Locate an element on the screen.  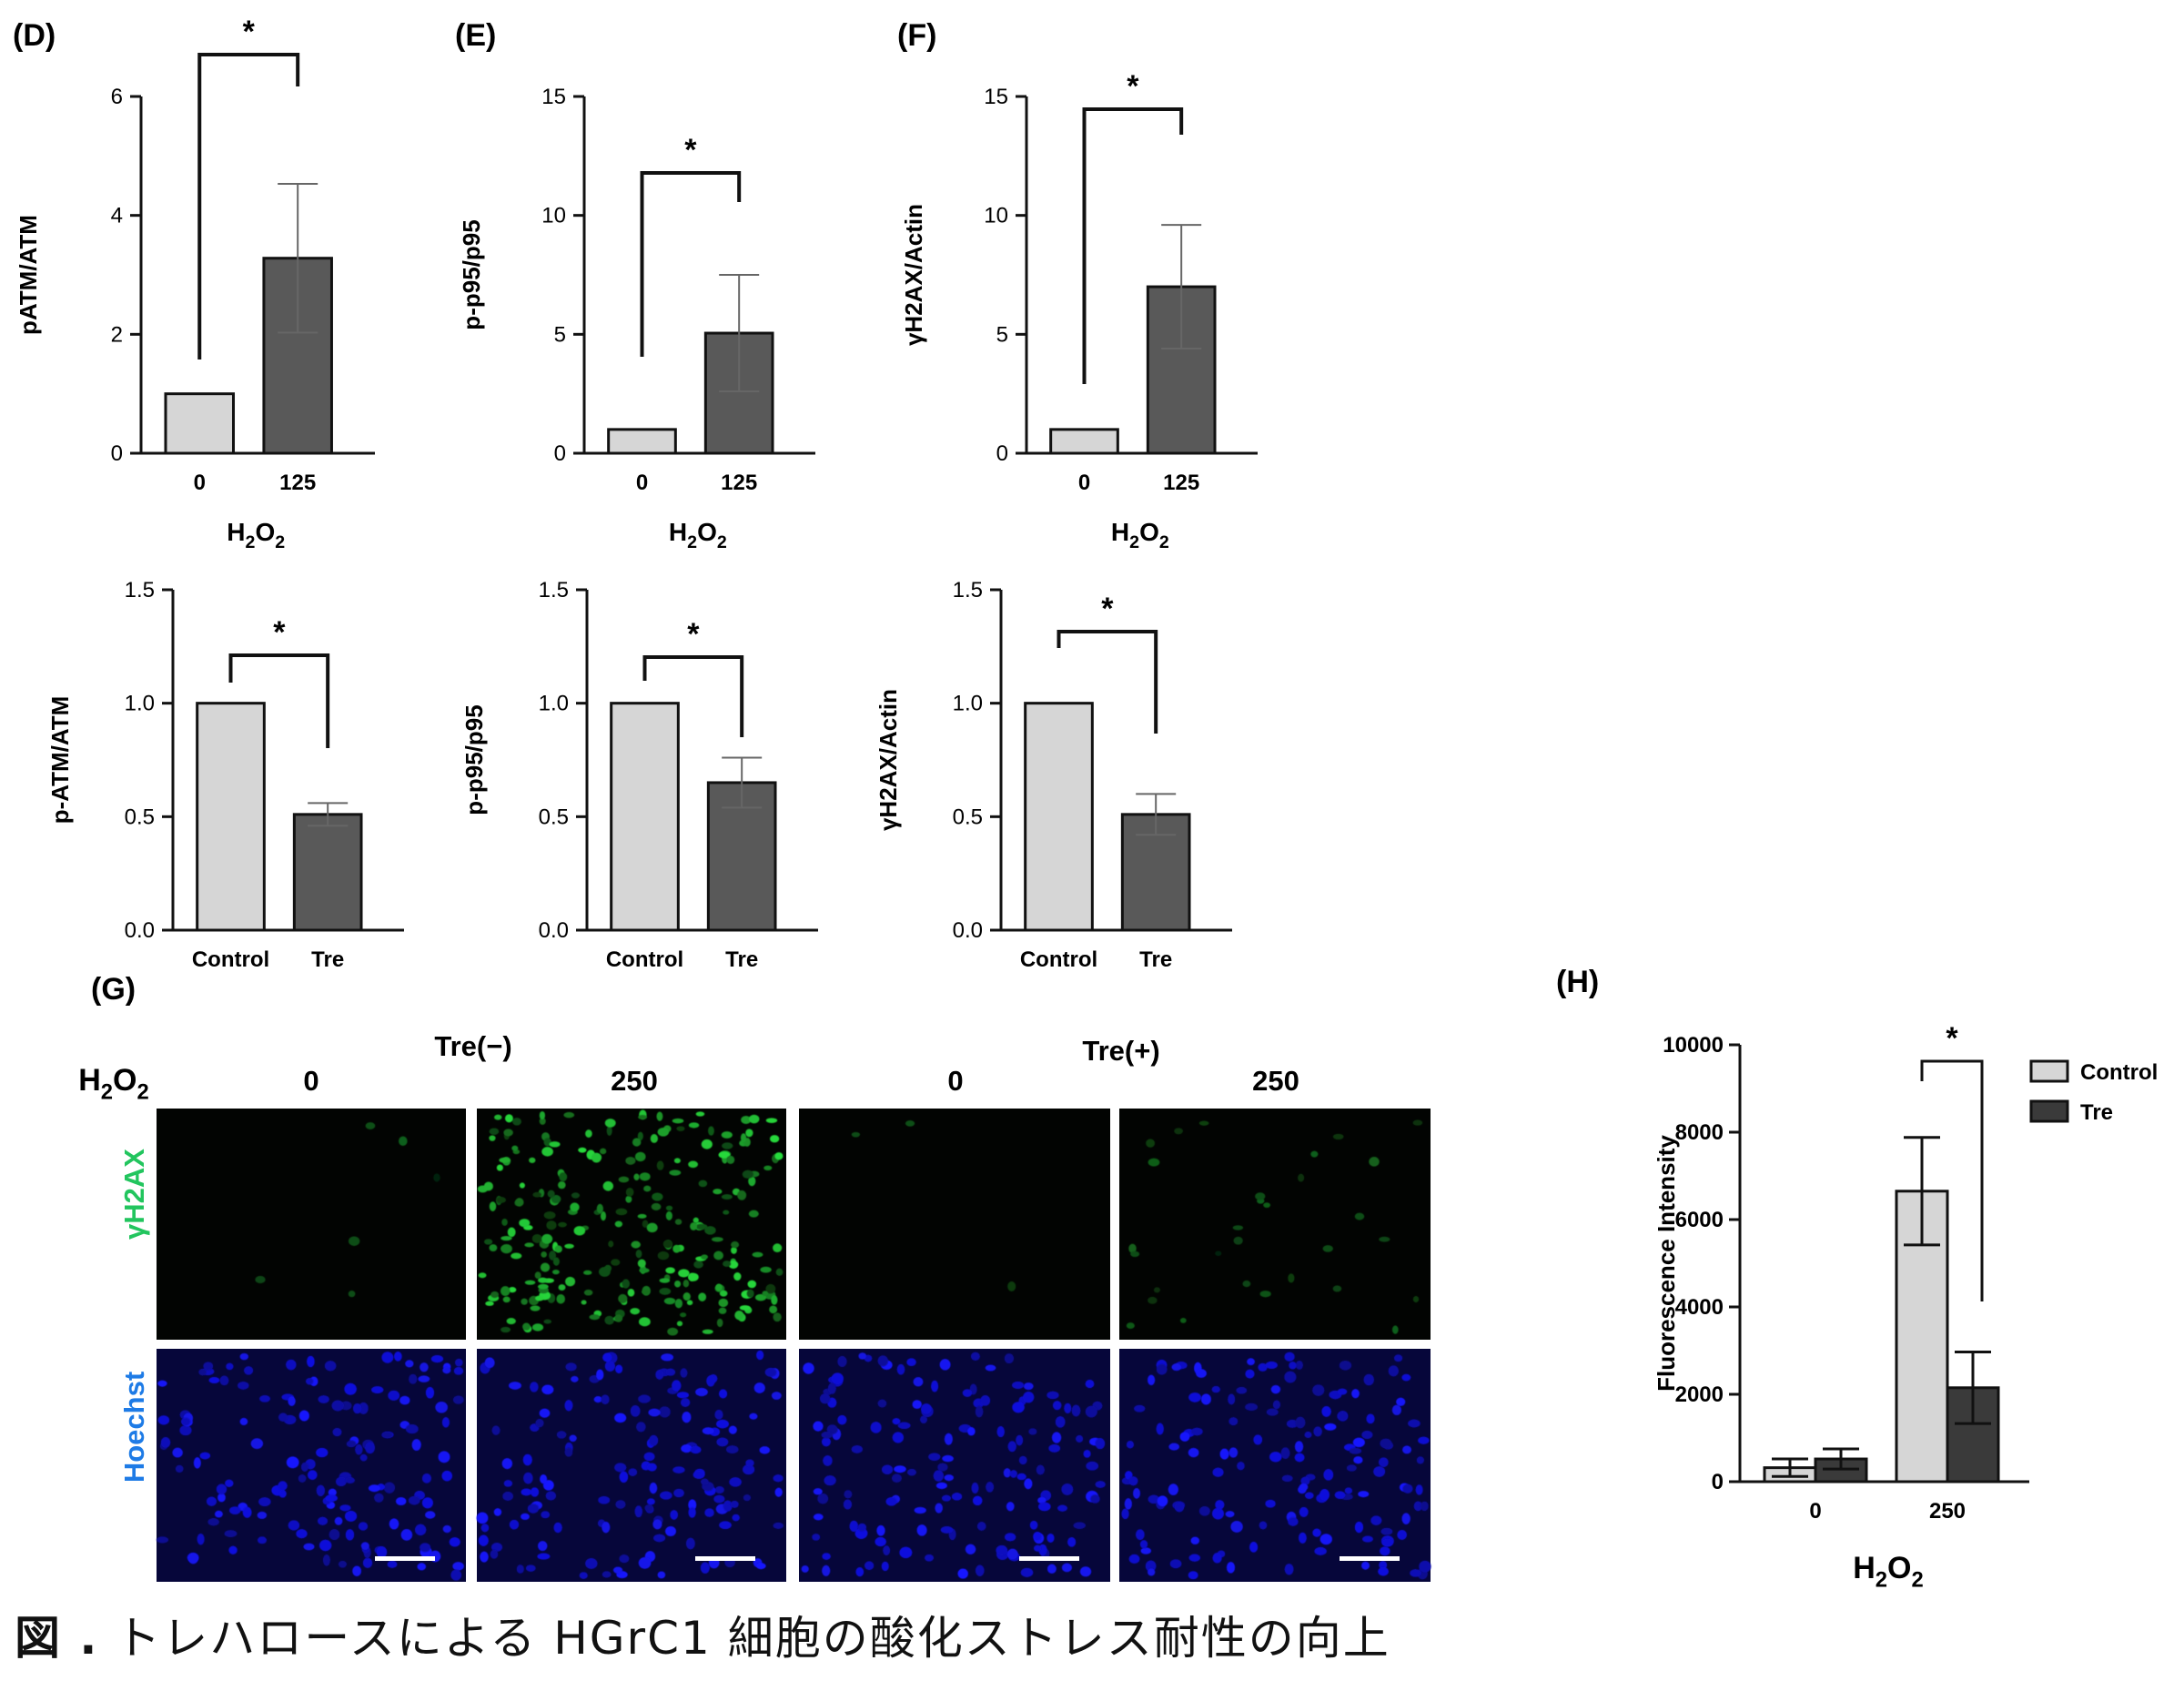
subscript: 2 is located at coordinates (143, 1092).